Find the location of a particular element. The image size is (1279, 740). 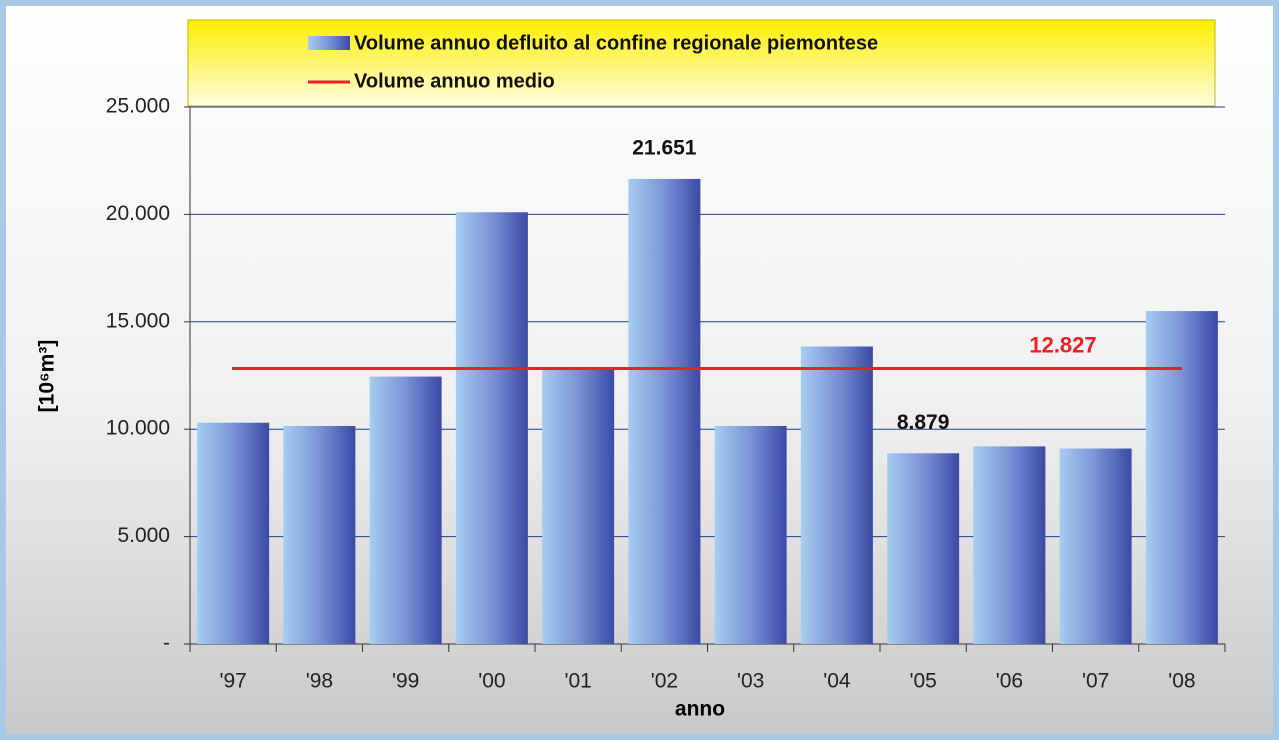

x-tick-label: '01 is located at coordinates (577, 681).